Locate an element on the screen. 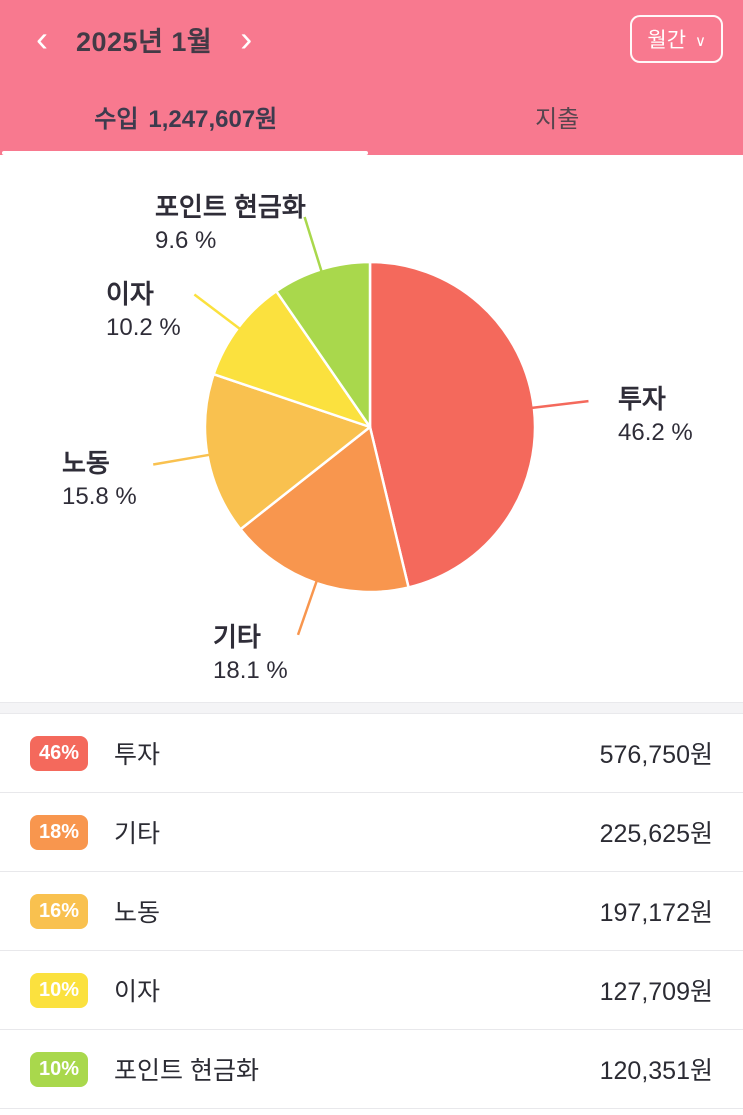 The image size is (743, 1115). tab-income-label: 수입 is located at coordinates (116, 119).